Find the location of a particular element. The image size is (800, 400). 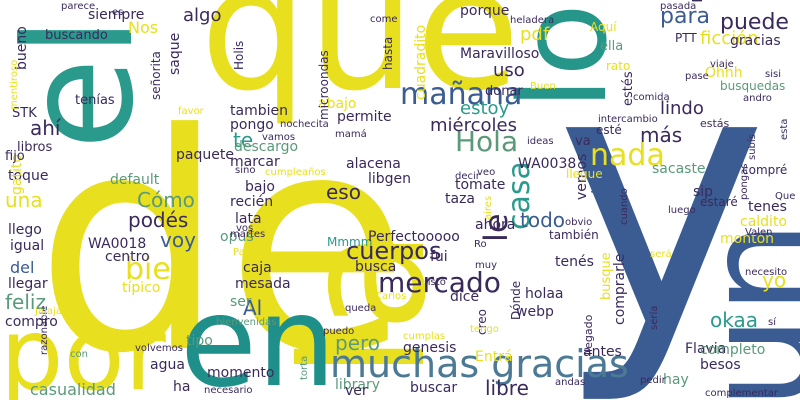

word-64-tambien: también is located at coordinates (574, 235).